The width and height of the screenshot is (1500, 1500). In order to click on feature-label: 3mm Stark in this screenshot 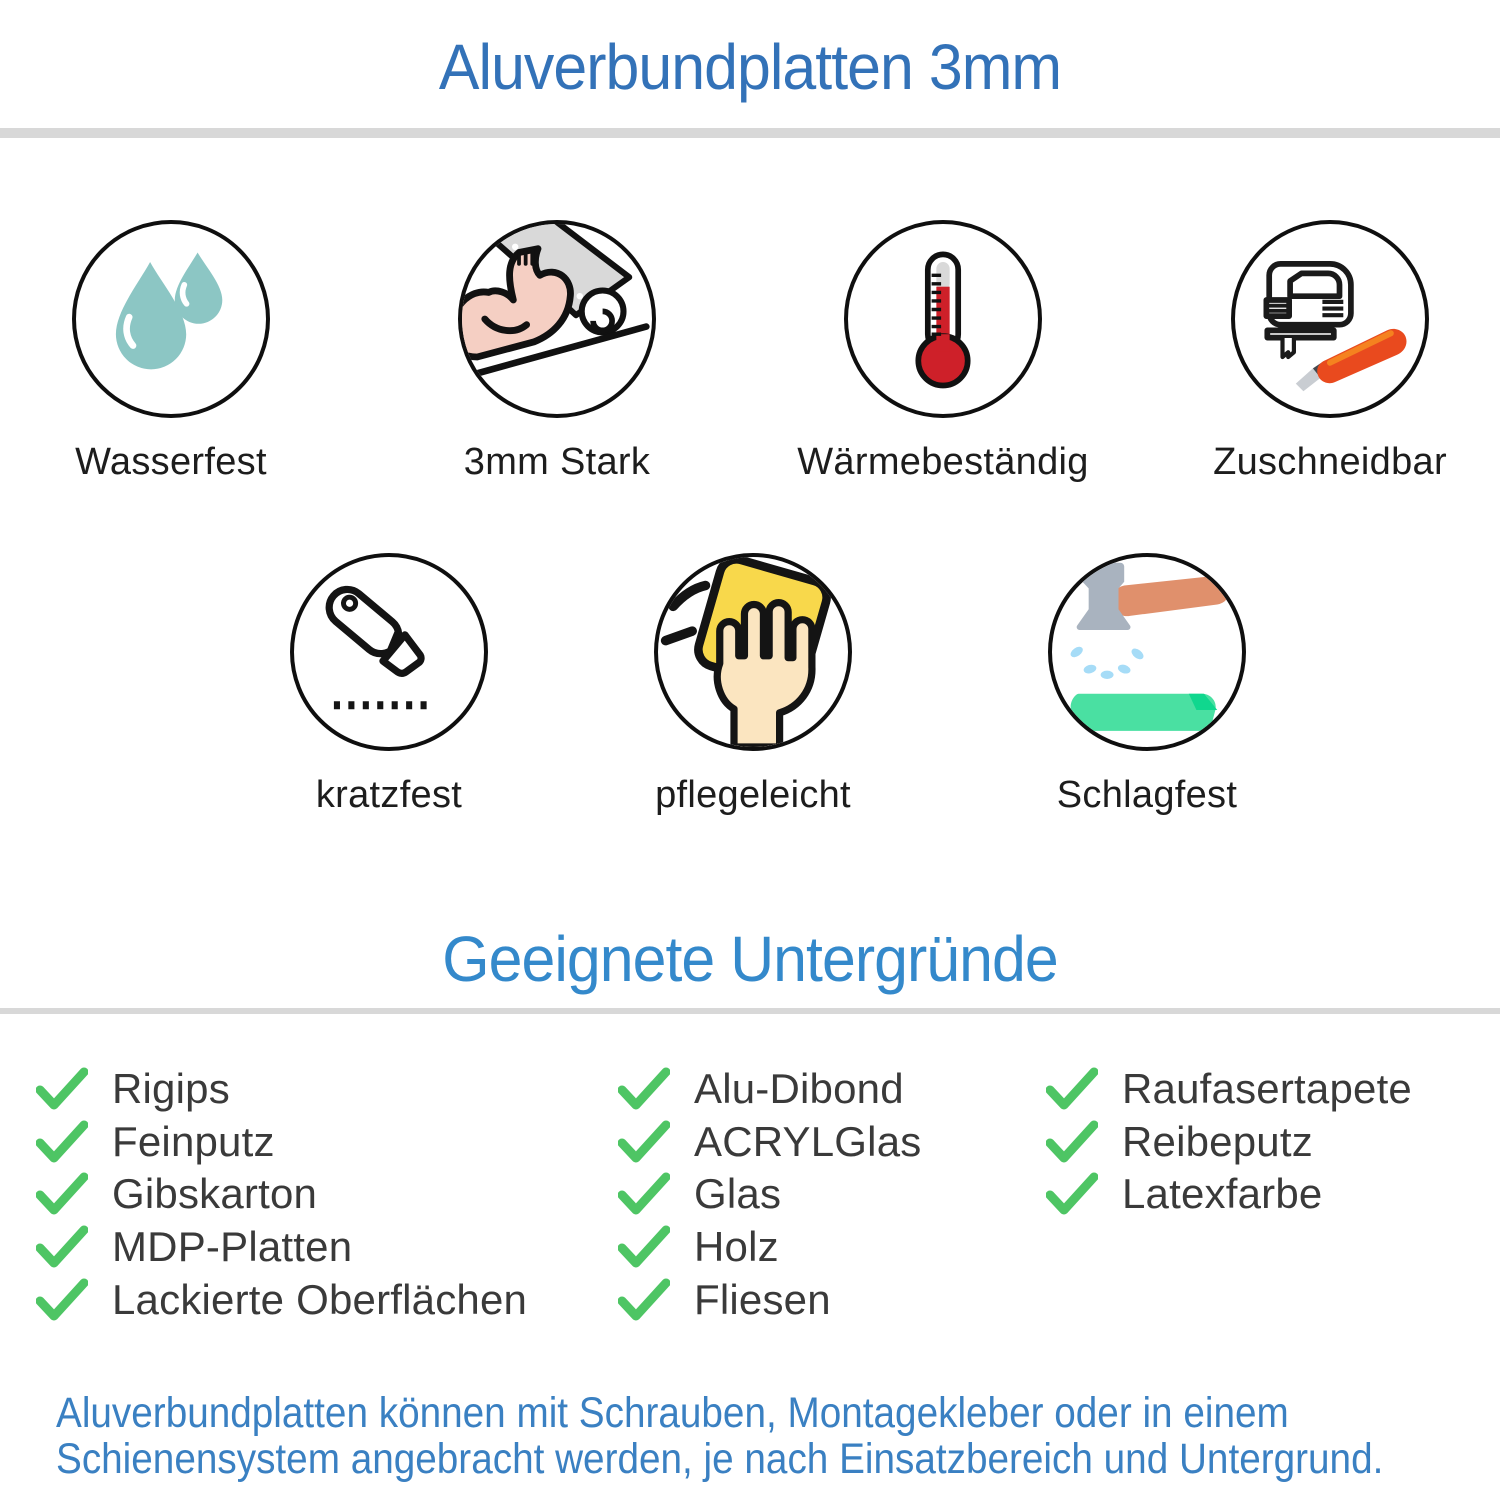, I will do `click(557, 462)`.